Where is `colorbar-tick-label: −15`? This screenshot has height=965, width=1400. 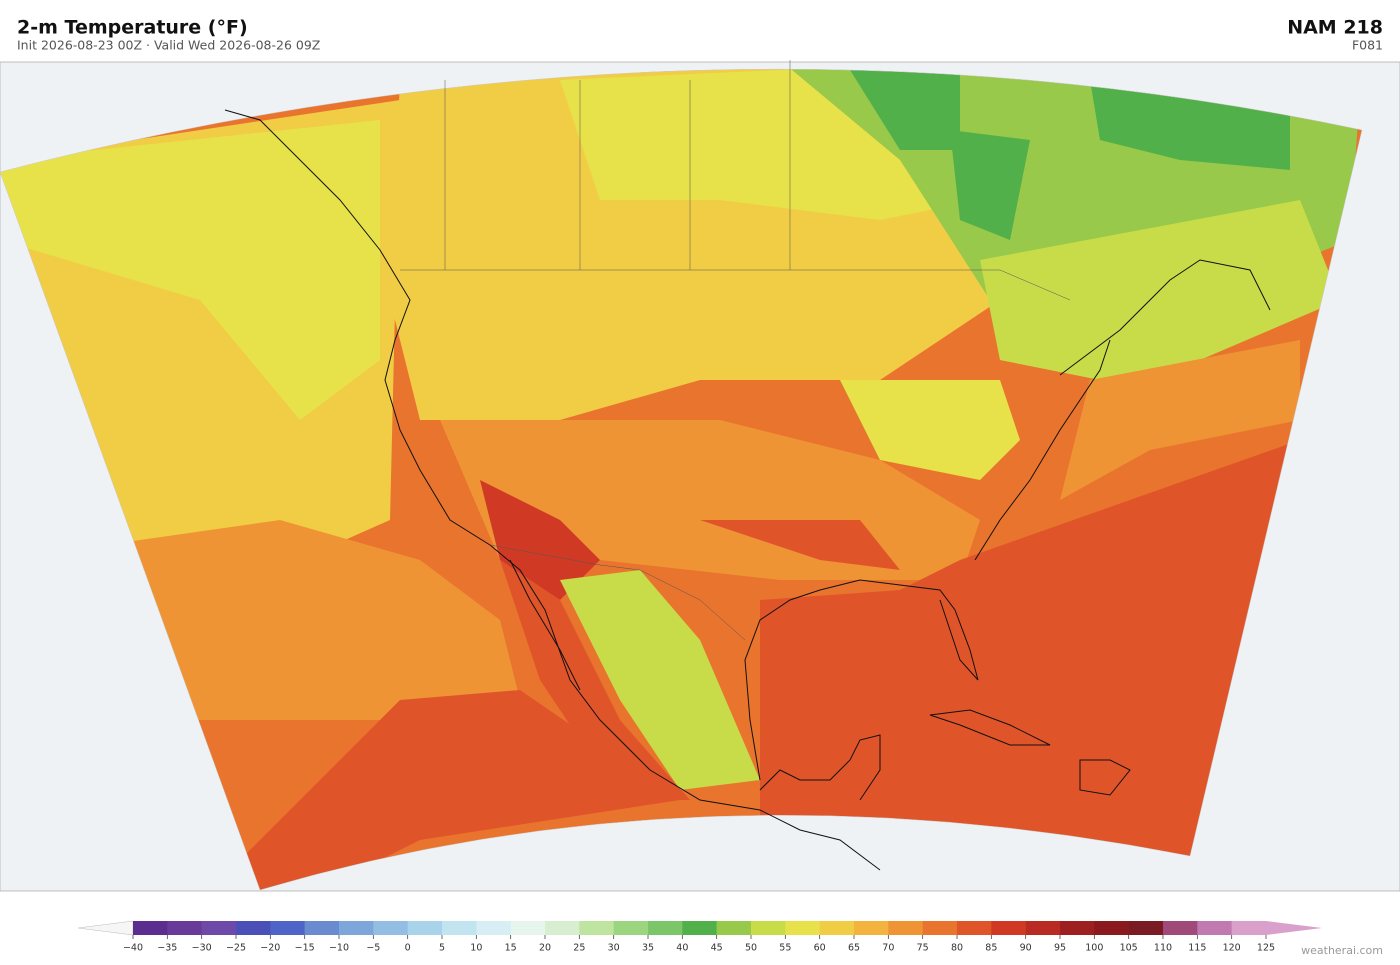
colorbar-tick-label: −15 is located at coordinates (305, 948).